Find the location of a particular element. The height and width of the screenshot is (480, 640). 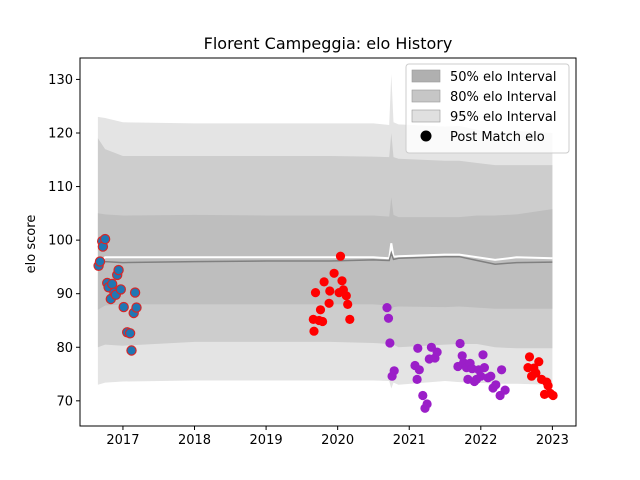

legend-box is located at coordinates (487, 108).